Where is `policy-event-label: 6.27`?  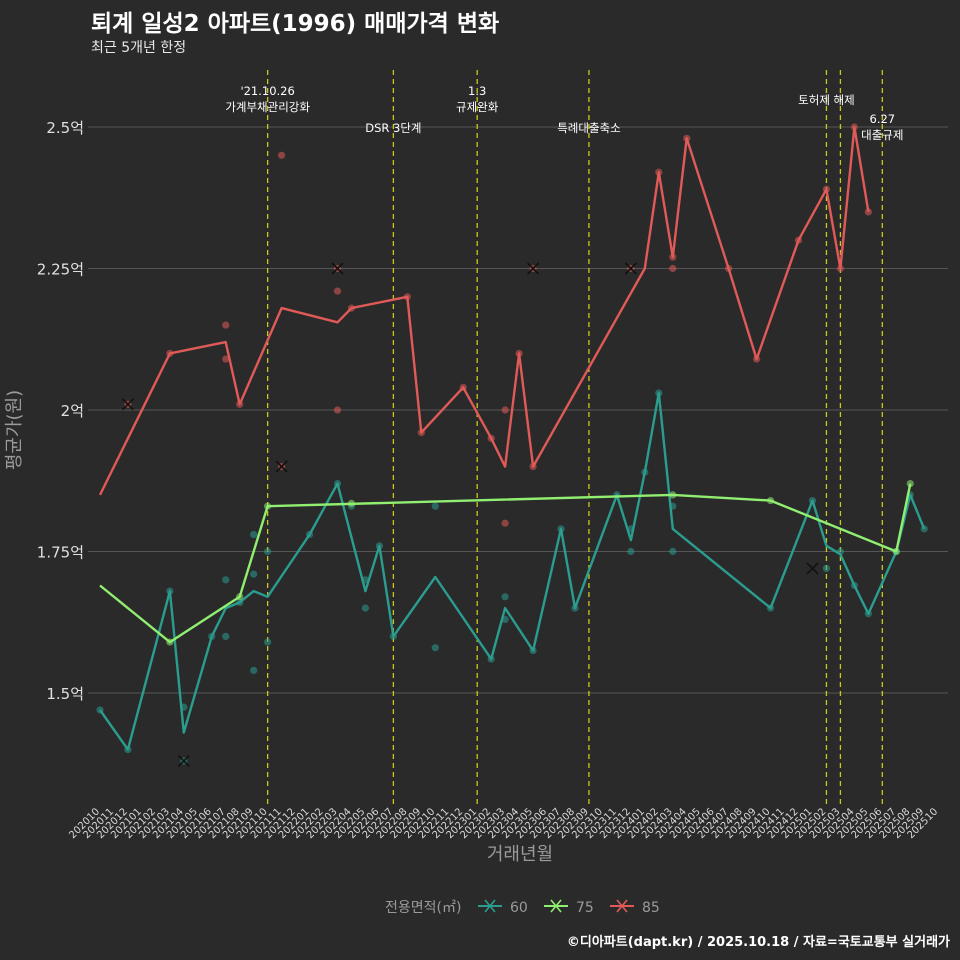
policy-event-label: 6.27 is located at coordinates (883, 119).